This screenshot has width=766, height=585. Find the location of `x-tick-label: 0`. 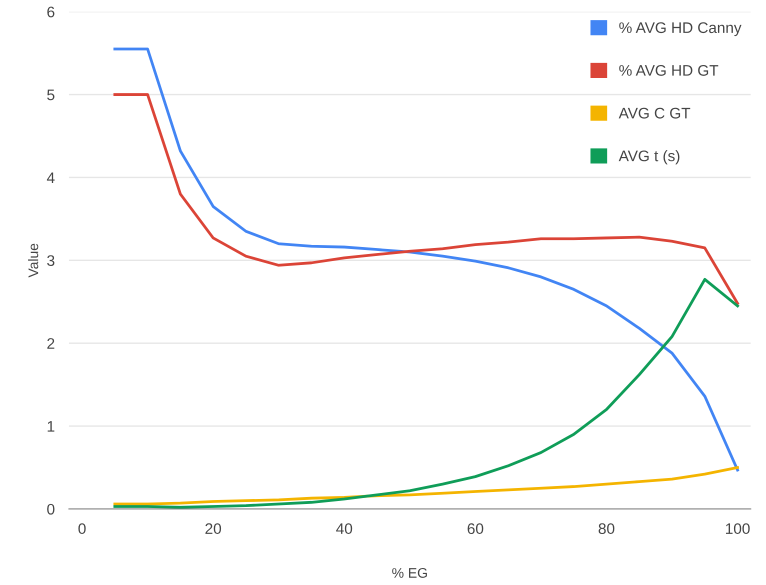

x-tick-label: 0 is located at coordinates (82, 528).